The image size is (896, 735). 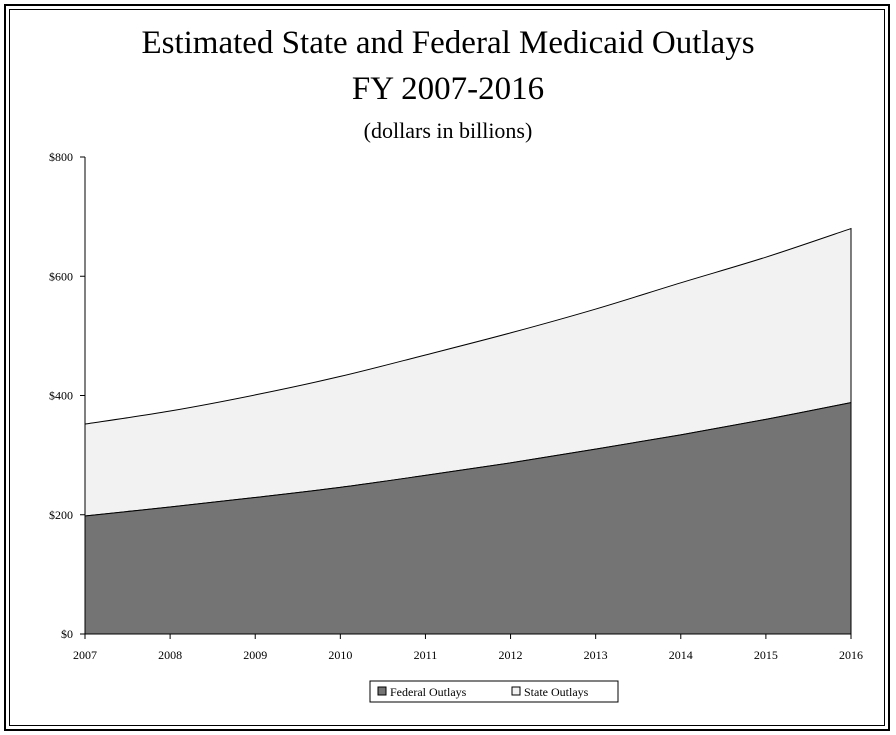 What do you see at coordinates (61, 157) in the screenshot?
I see `y-tick-label: $800` at bounding box center [61, 157].